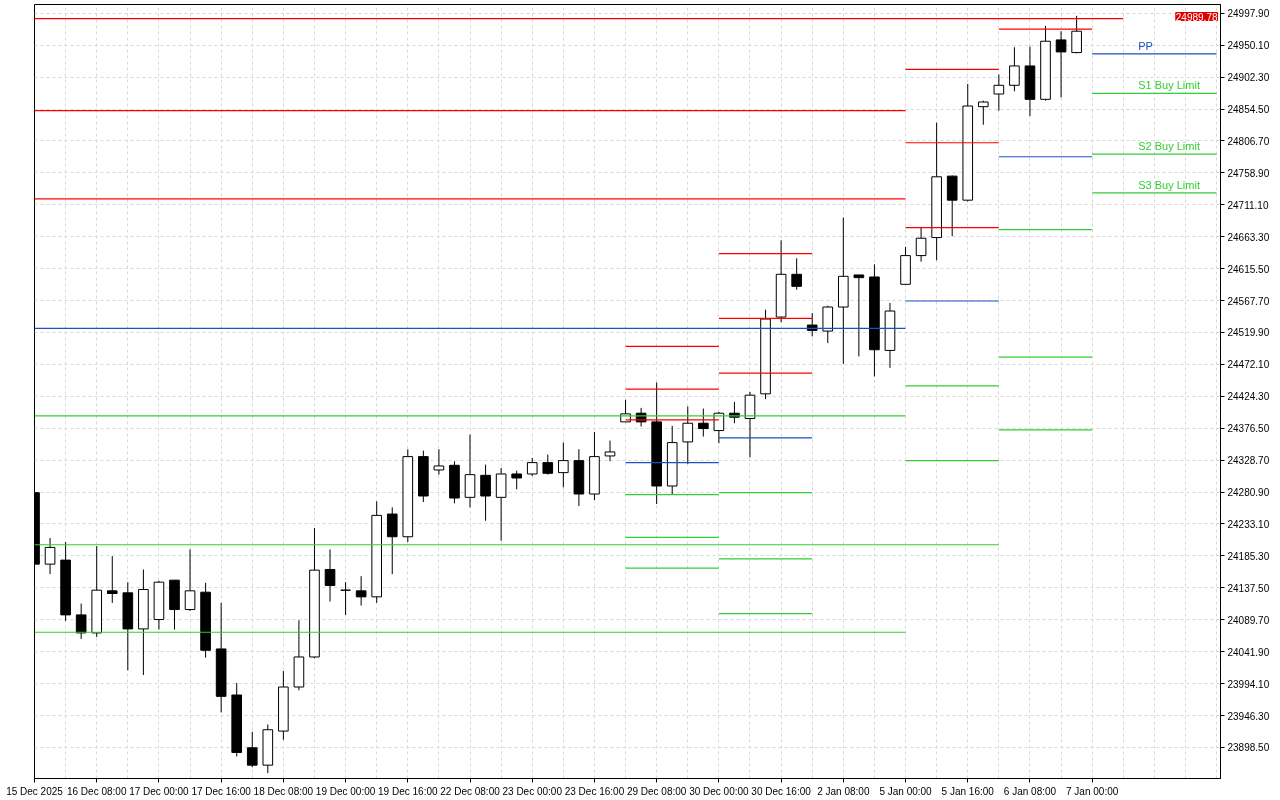  What do you see at coordinates (283, 791) in the screenshot?
I see `x-tick-label: 18 Dec 08:00` at bounding box center [283, 791].